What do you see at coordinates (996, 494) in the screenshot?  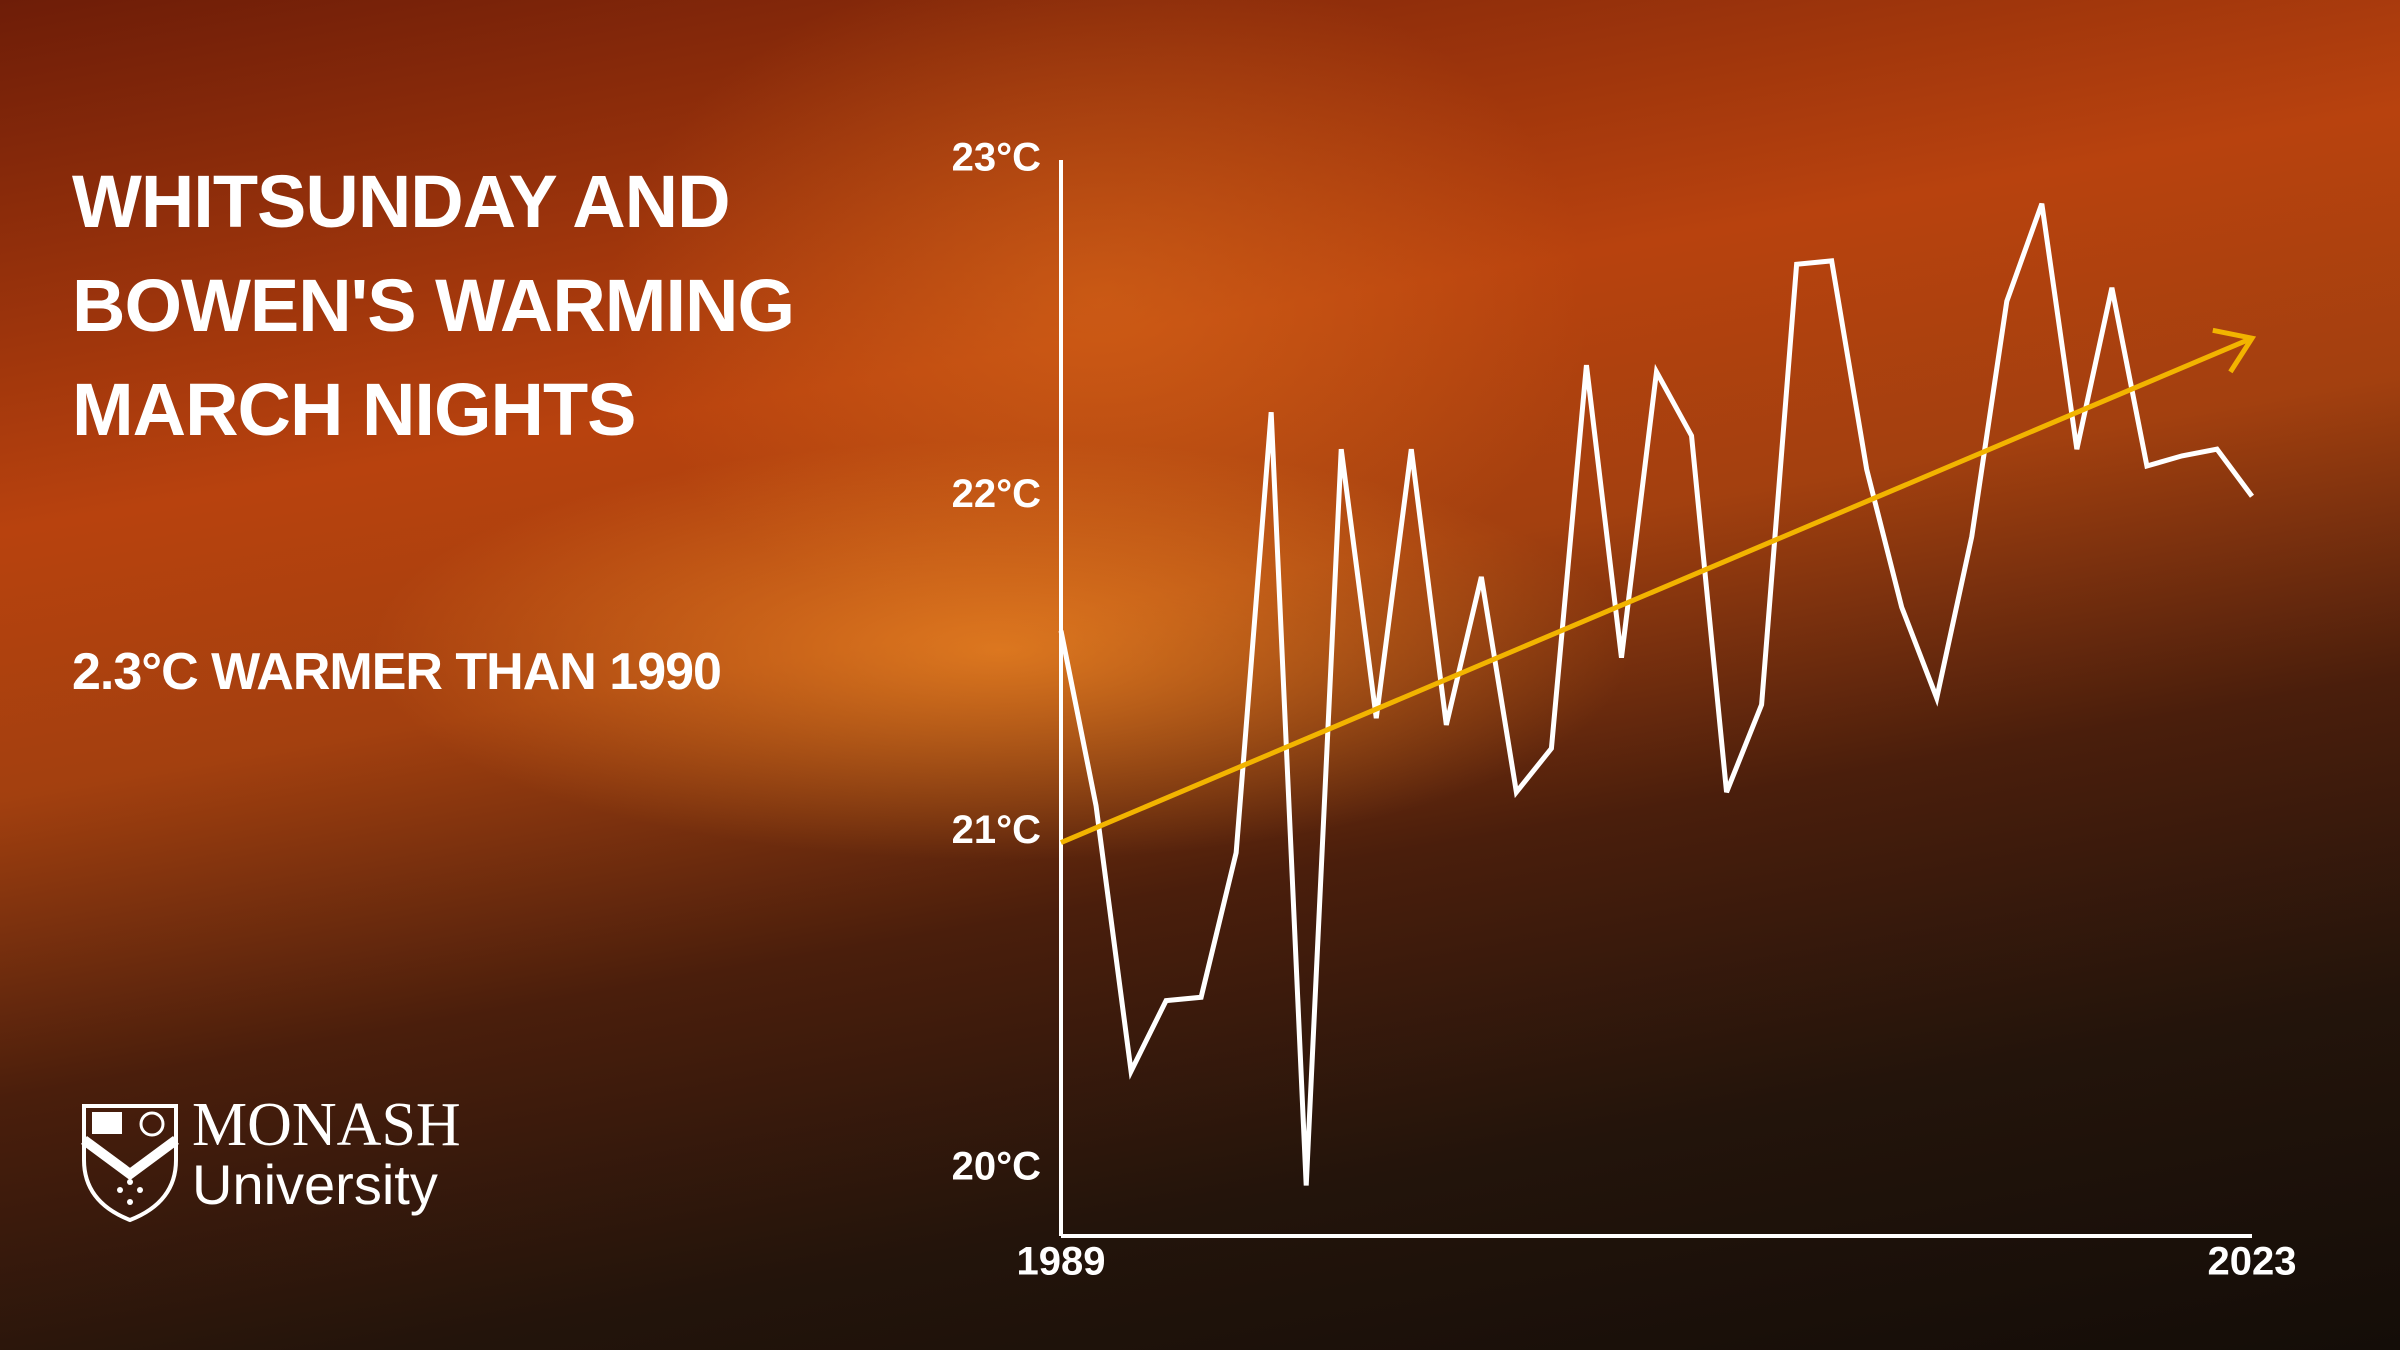 I see `y-tick-label: 22°C` at bounding box center [996, 494].